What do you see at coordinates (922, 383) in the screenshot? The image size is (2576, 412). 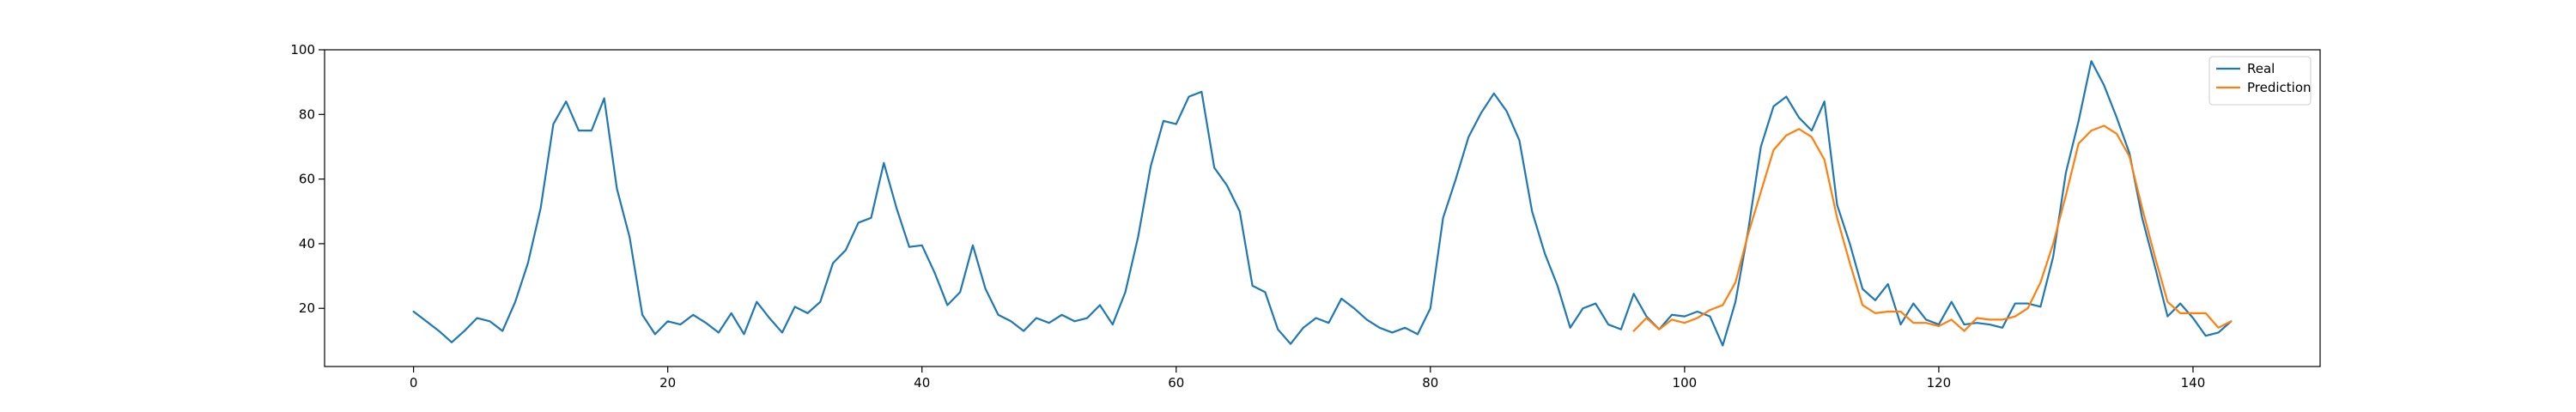 I see `x-tick-label: 40` at bounding box center [922, 383].